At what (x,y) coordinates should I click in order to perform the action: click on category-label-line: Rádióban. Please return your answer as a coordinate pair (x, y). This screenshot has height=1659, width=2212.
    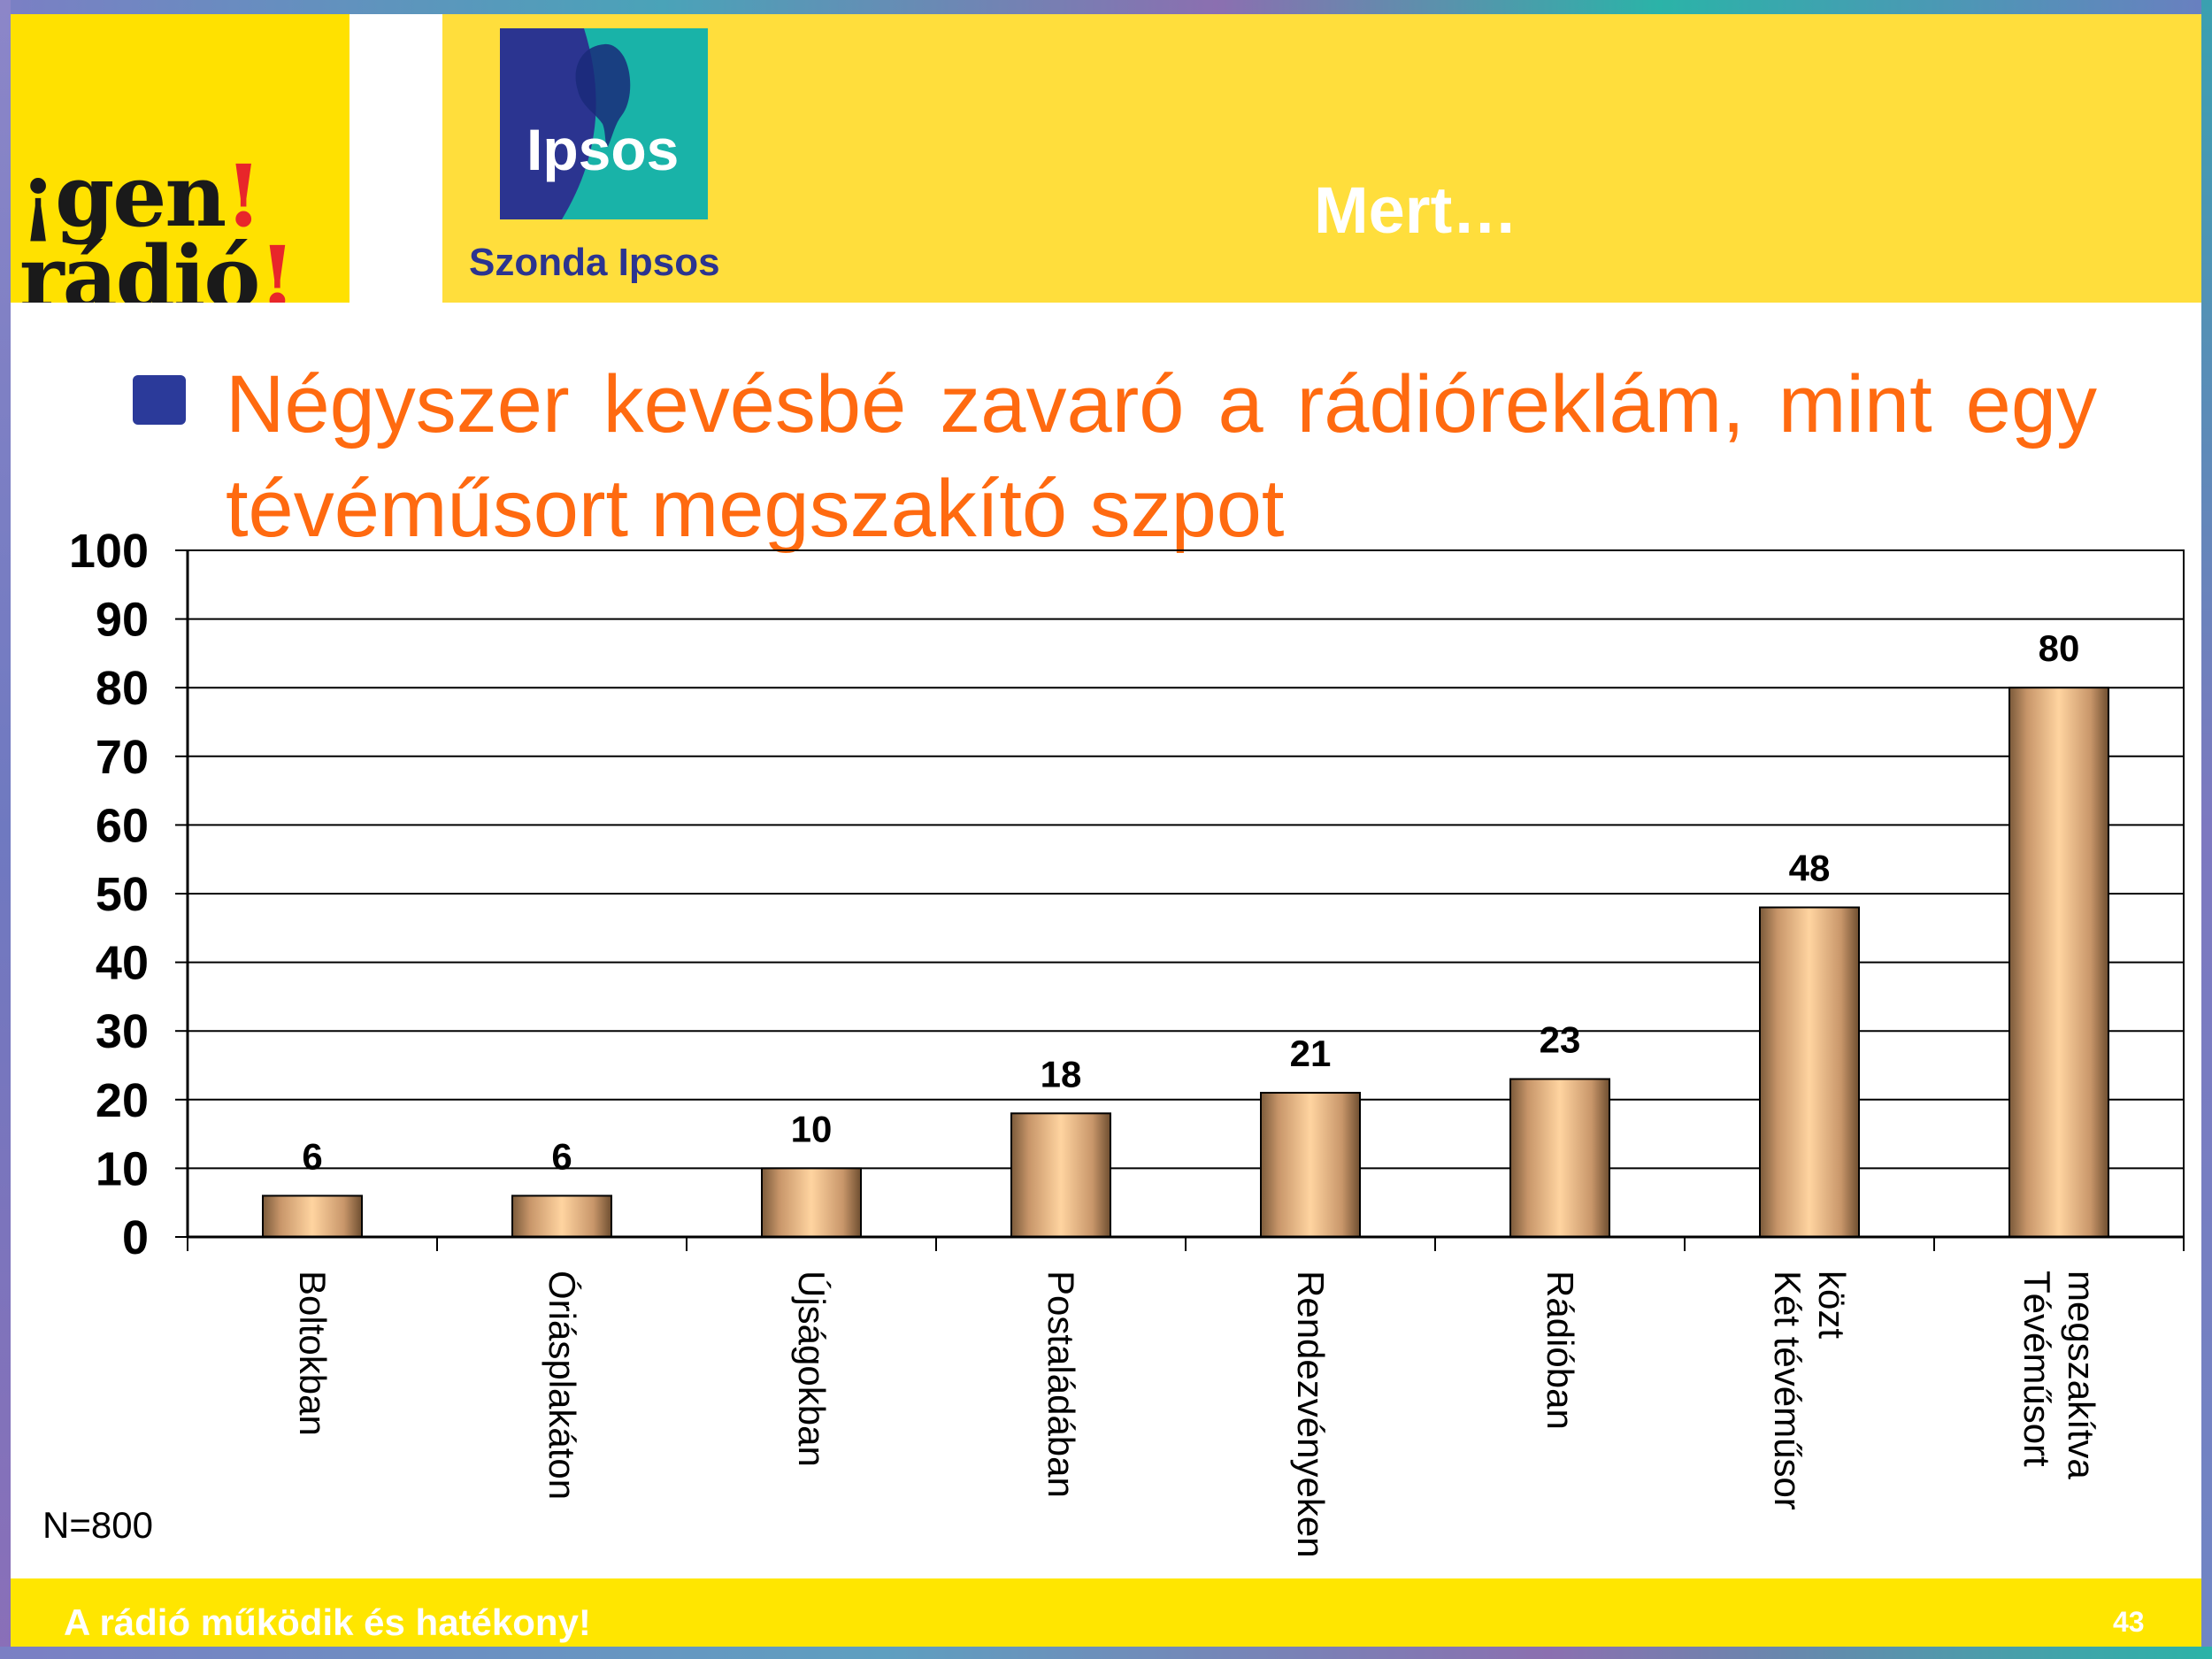
    Looking at the image, I should click on (1561, 1351).